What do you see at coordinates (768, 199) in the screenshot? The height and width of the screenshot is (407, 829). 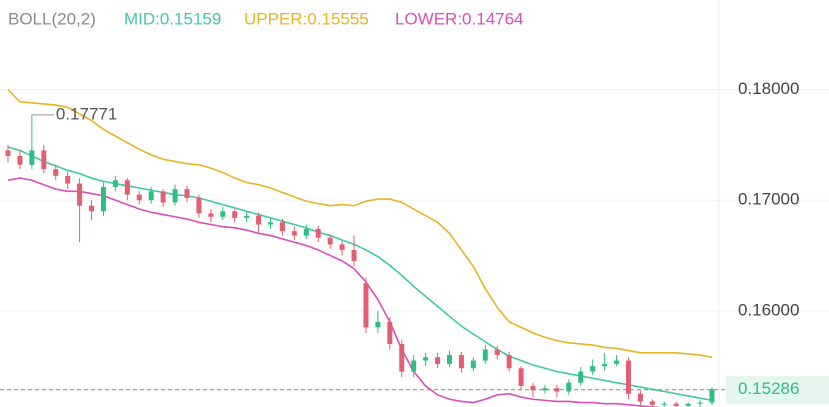 I see `y-tick-label: 0.17000` at bounding box center [768, 199].